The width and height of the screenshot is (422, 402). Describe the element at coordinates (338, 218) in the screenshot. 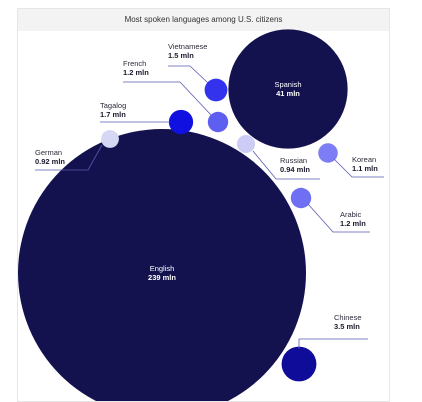

I see `leader-line-arabic` at that location.